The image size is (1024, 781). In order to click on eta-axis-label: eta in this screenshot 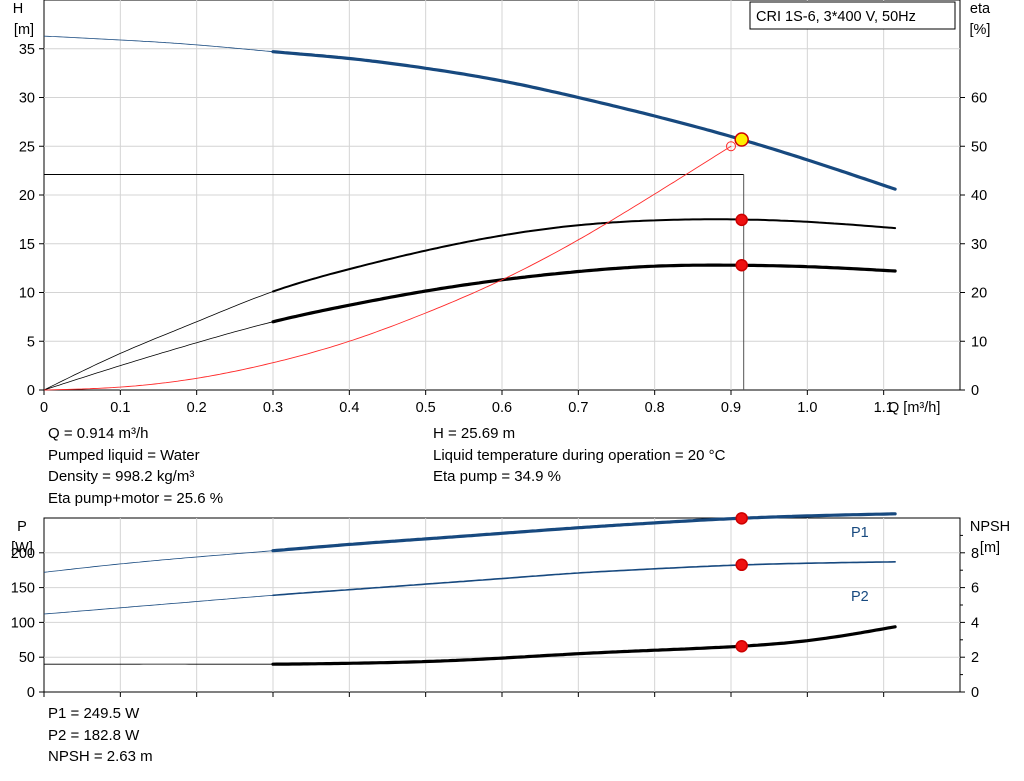, I will do `click(980, 9)`.